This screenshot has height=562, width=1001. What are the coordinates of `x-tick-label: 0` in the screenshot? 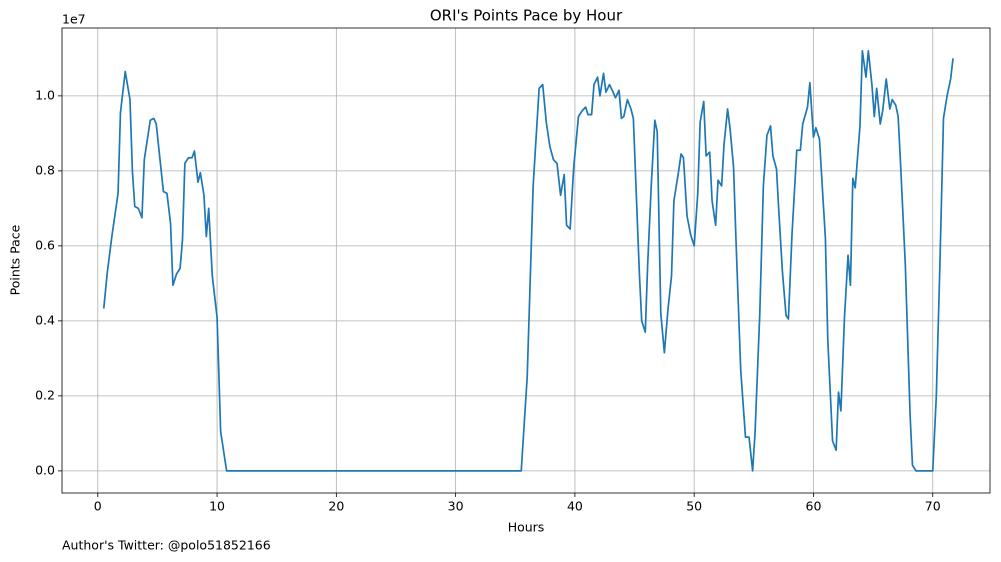 It's located at (98, 506).